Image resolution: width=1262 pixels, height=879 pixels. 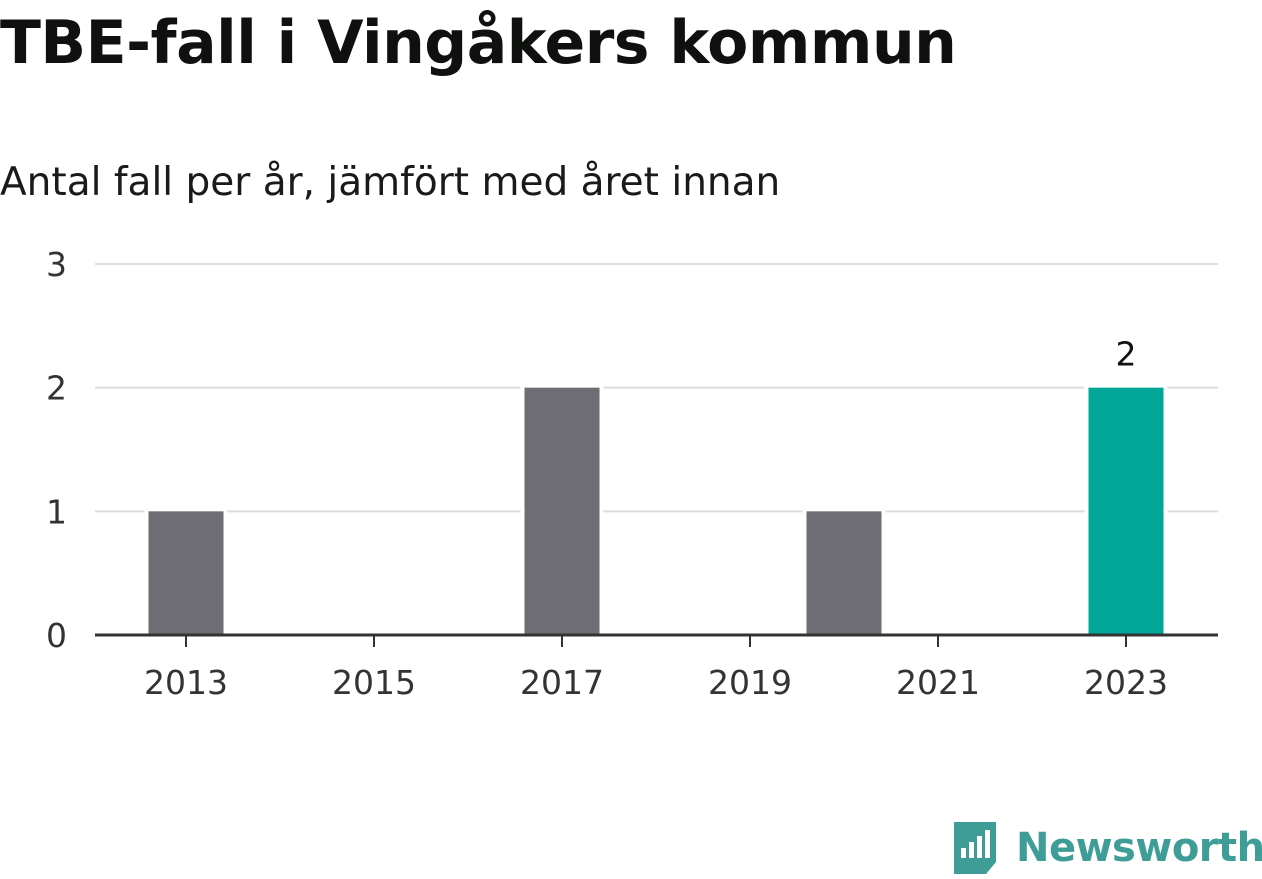 I want to click on data-labels: 2, so click(x=1126, y=354).